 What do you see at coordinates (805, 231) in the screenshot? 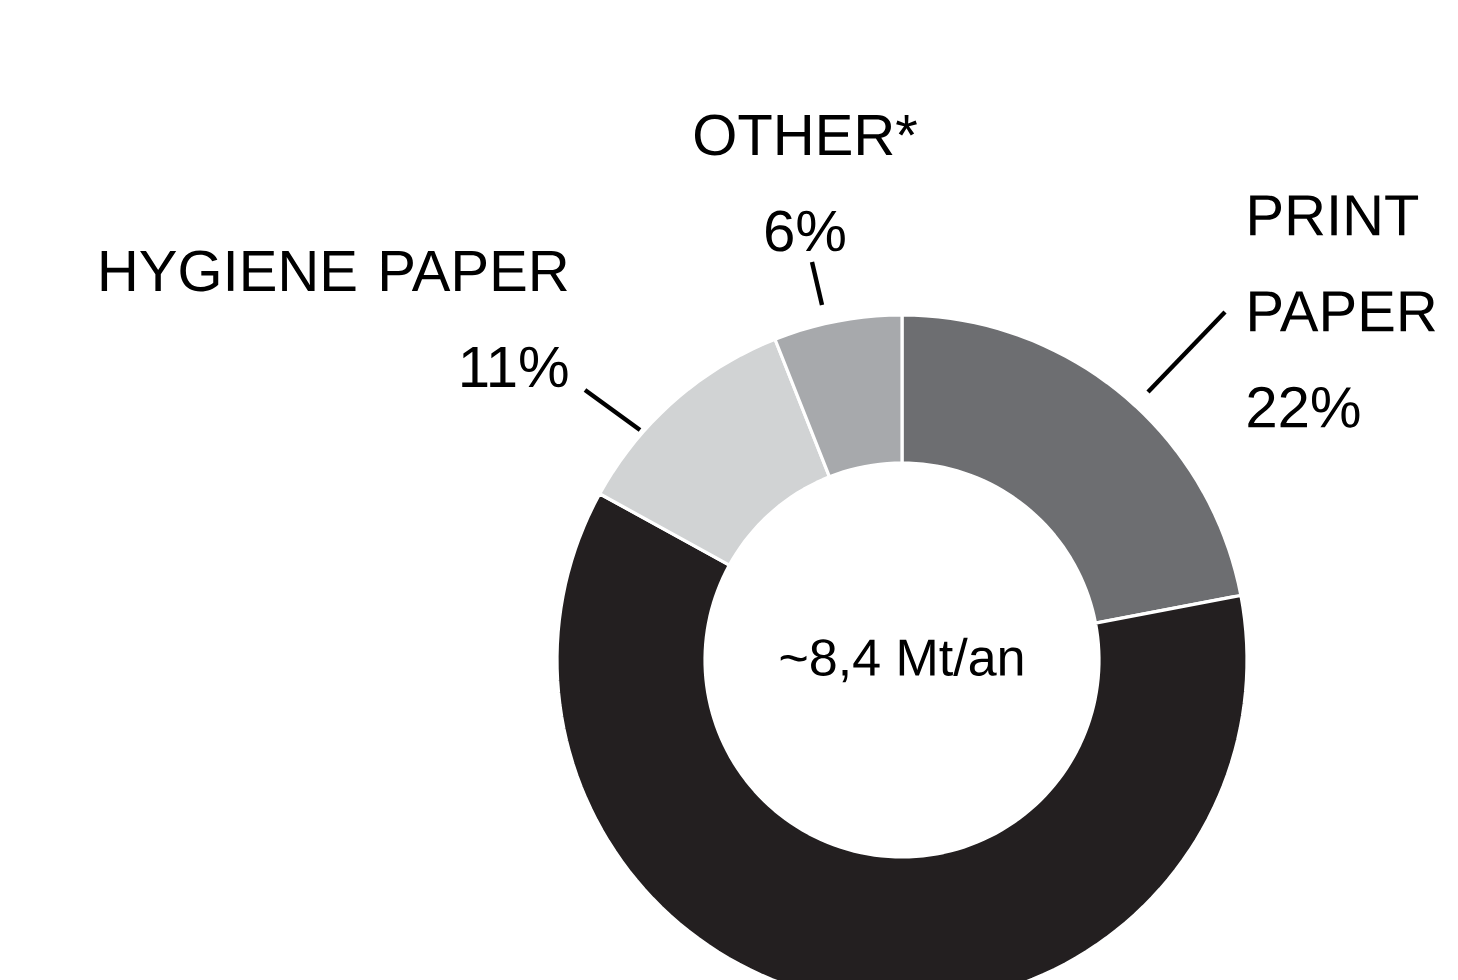
I see `data-label: 6%` at bounding box center [805, 231].